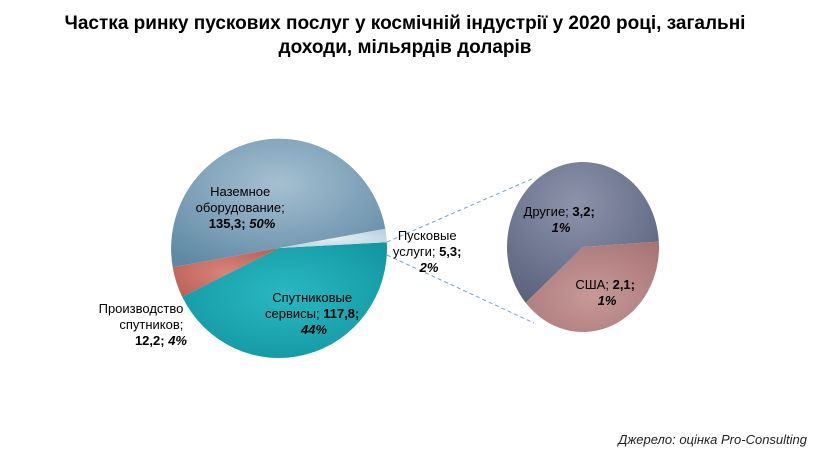 This screenshot has width=826, height=458. Describe the element at coordinates (712, 439) in the screenshot. I see `source-note: Джерело: оцінка Pro-Consulting` at that location.